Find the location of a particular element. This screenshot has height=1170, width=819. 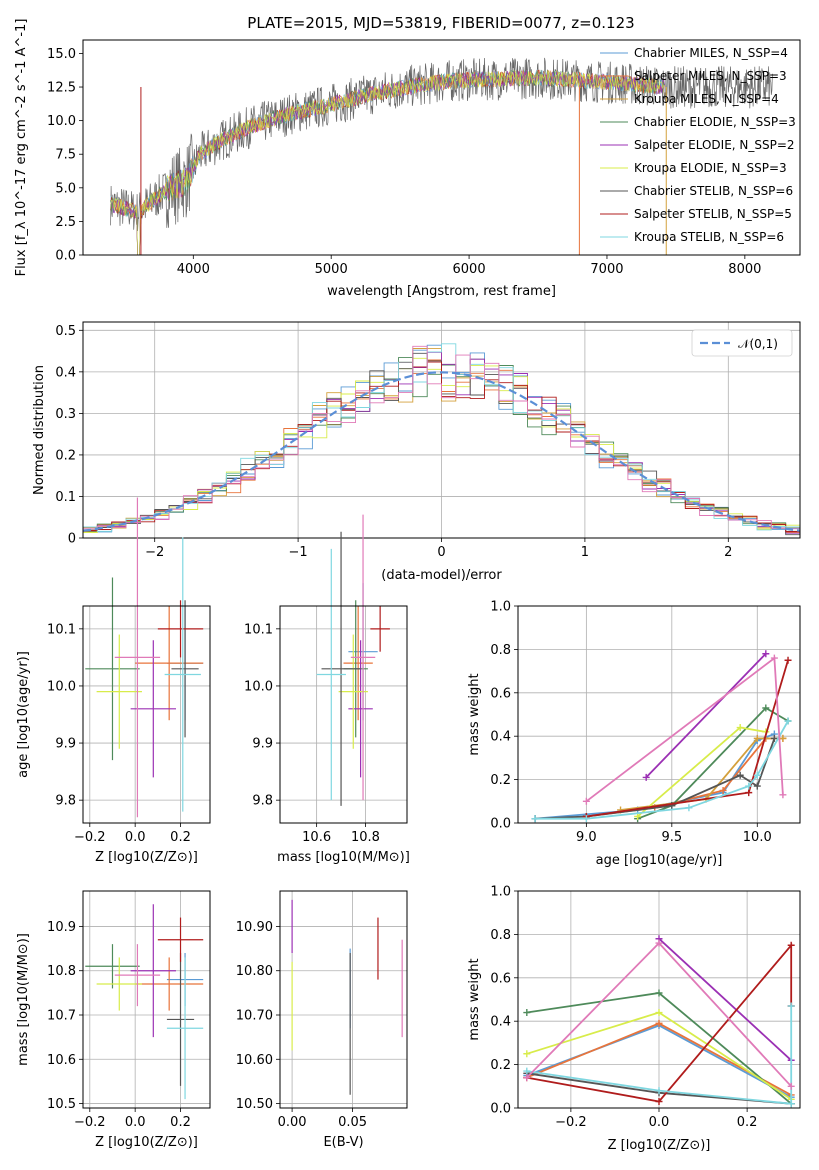

y-tick-label: 10.1 is located at coordinates (61, 629).